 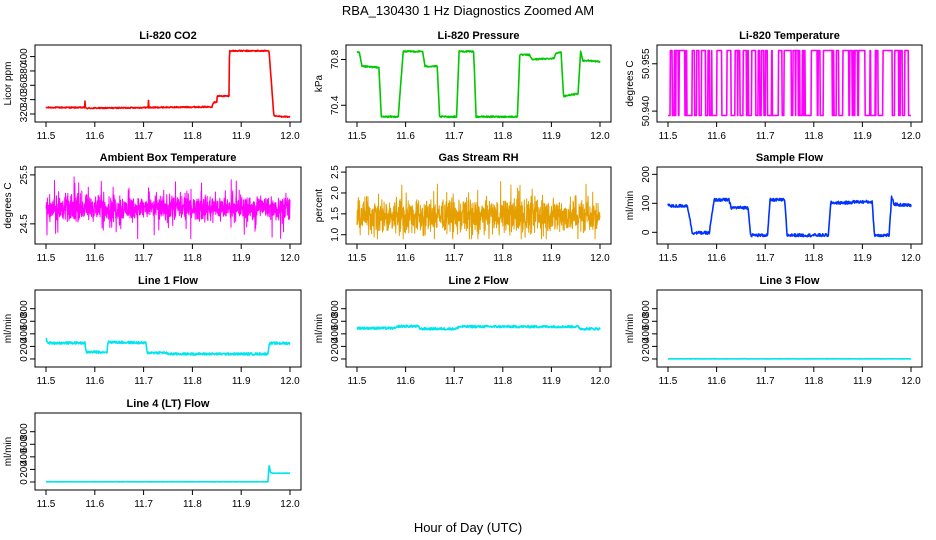 I want to click on y-tick-label: 2.5, so click(x=335, y=172).